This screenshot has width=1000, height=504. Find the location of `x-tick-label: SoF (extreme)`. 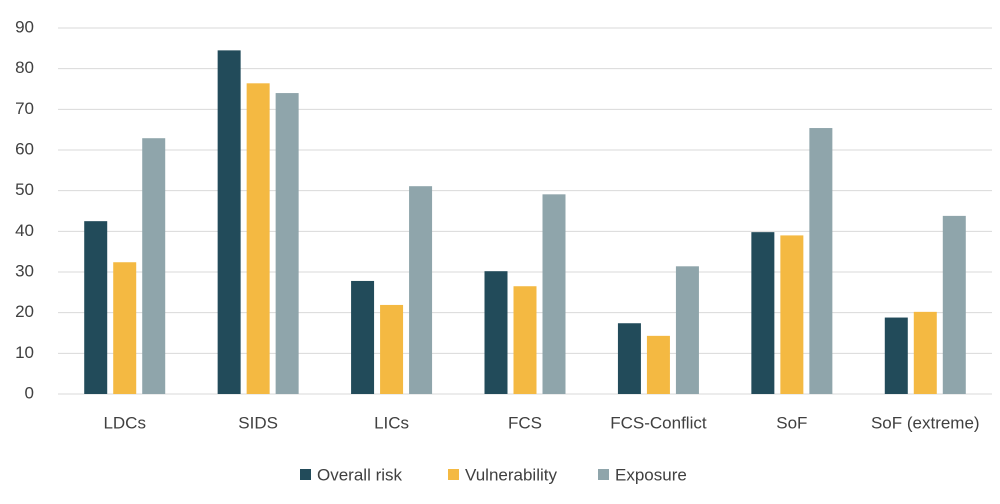

x-tick-label: SoF (extreme) is located at coordinates (925, 422).